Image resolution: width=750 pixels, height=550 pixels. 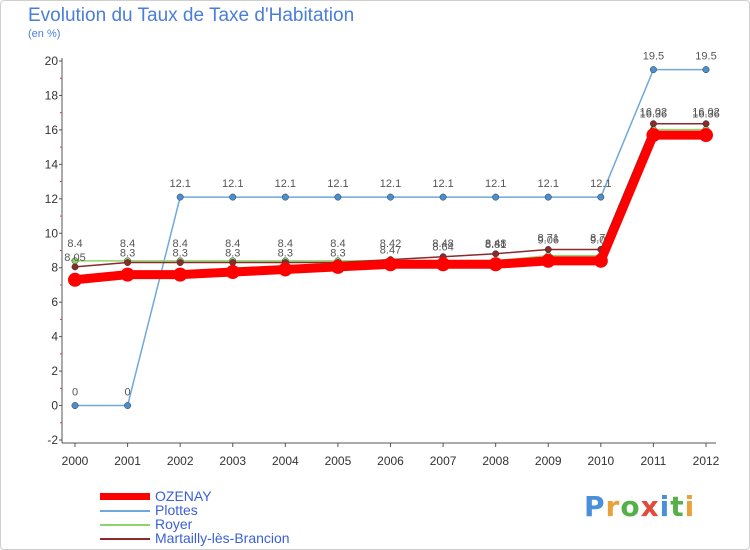 What do you see at coordinates (442, 248) in the screenshot?
I see `data-label-martailly-l-s-brancion: 8.64` at bounding box center [442, 248].